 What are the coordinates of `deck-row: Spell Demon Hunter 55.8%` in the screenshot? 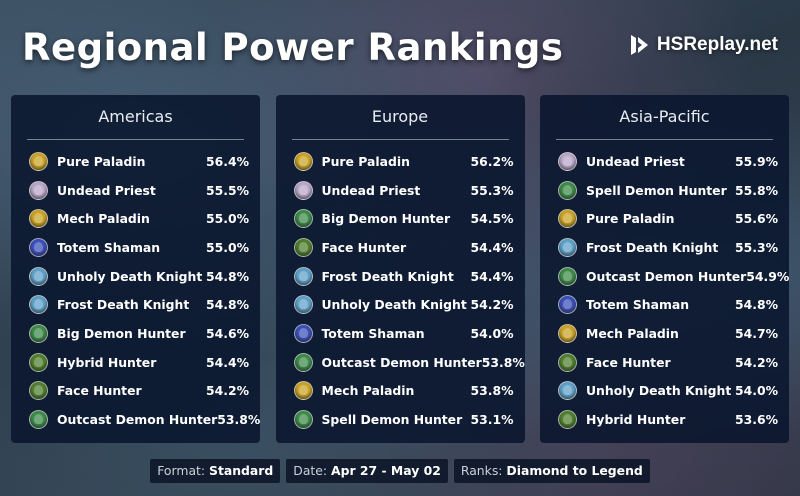 It's located at (664, 190).